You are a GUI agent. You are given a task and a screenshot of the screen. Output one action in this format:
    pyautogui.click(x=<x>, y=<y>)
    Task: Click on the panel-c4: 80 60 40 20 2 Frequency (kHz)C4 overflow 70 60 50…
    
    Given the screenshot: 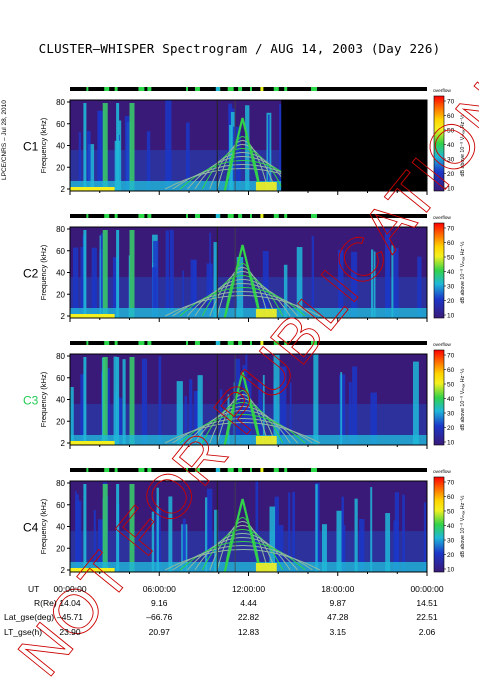 What is the action you would take?
    pyautogui.click(x=244, y=522)
    